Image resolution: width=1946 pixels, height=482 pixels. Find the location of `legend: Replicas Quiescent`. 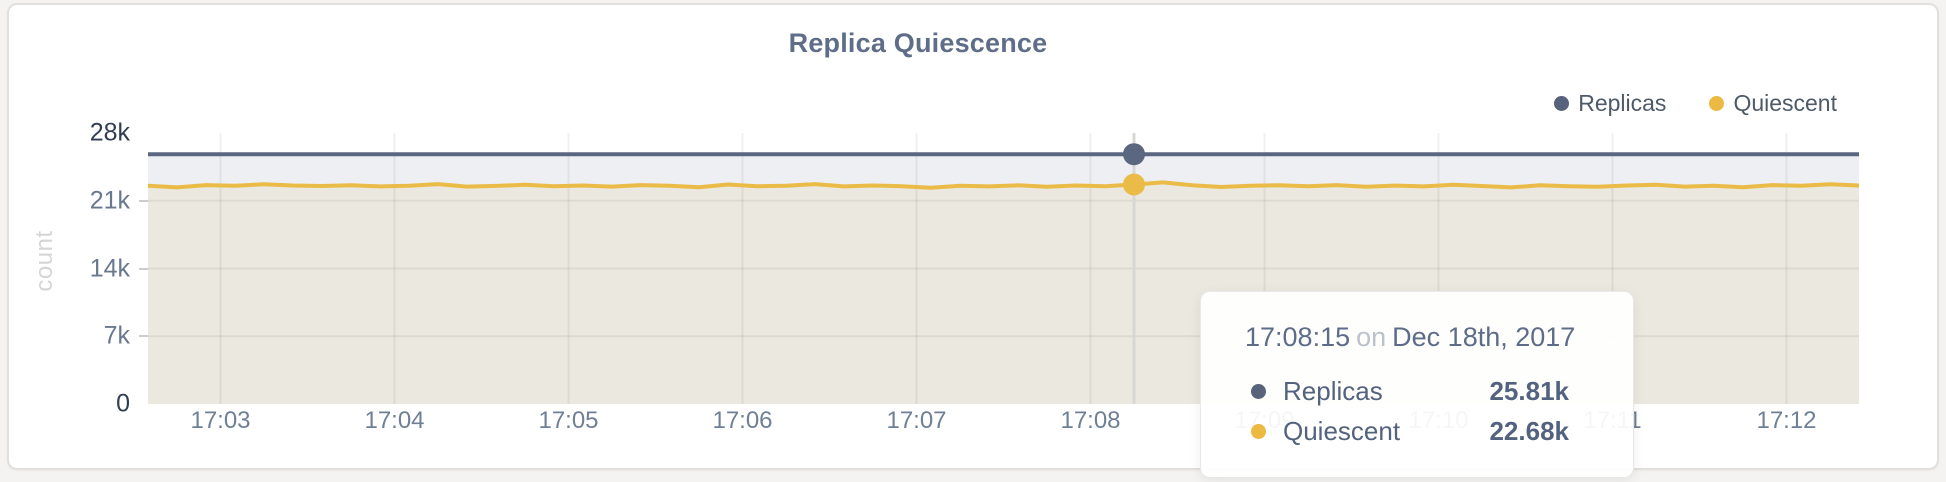

legend: Replicas Quiescent is located at coordinates (1695, 103).